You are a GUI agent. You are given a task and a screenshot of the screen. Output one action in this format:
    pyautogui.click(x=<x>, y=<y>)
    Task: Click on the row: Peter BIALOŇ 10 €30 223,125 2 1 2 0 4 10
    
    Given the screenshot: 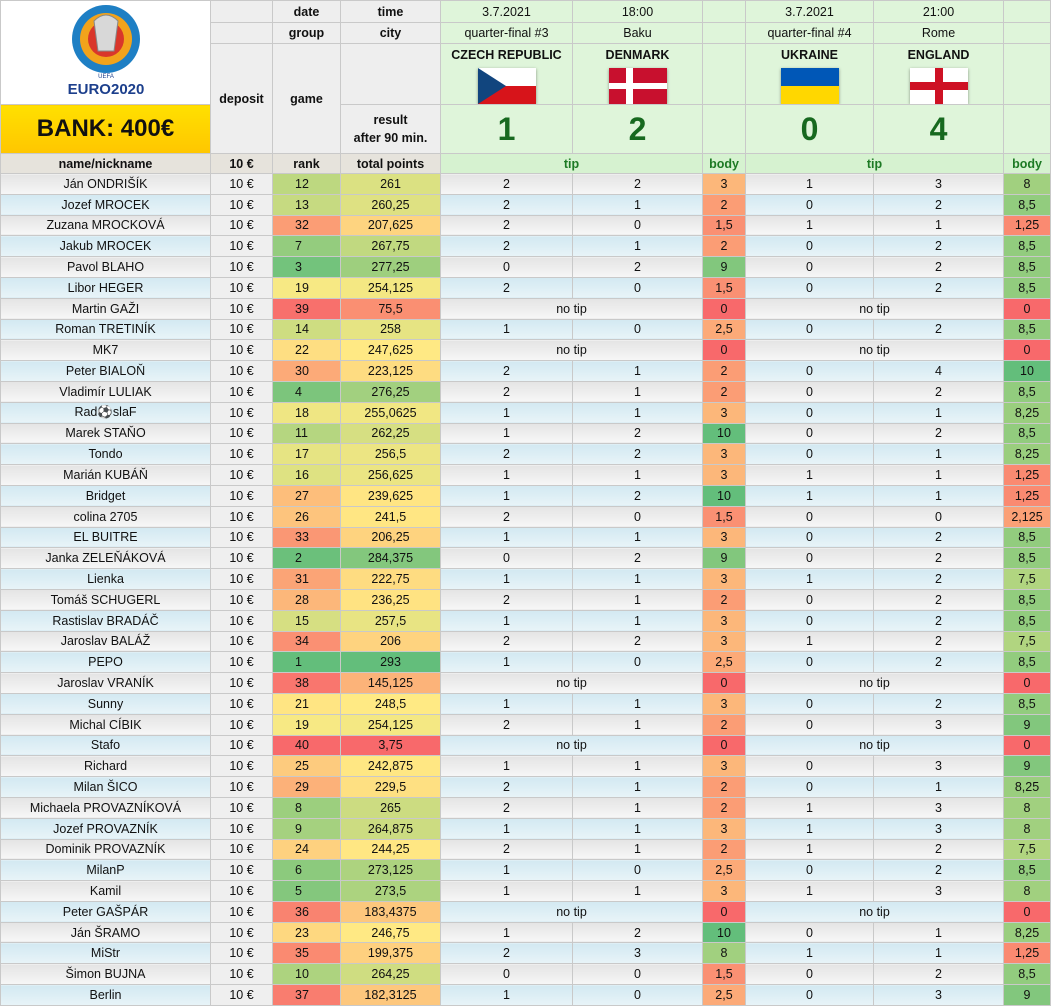 What is the action you would take?
    pyautogui.click(x=525, y=371)
    